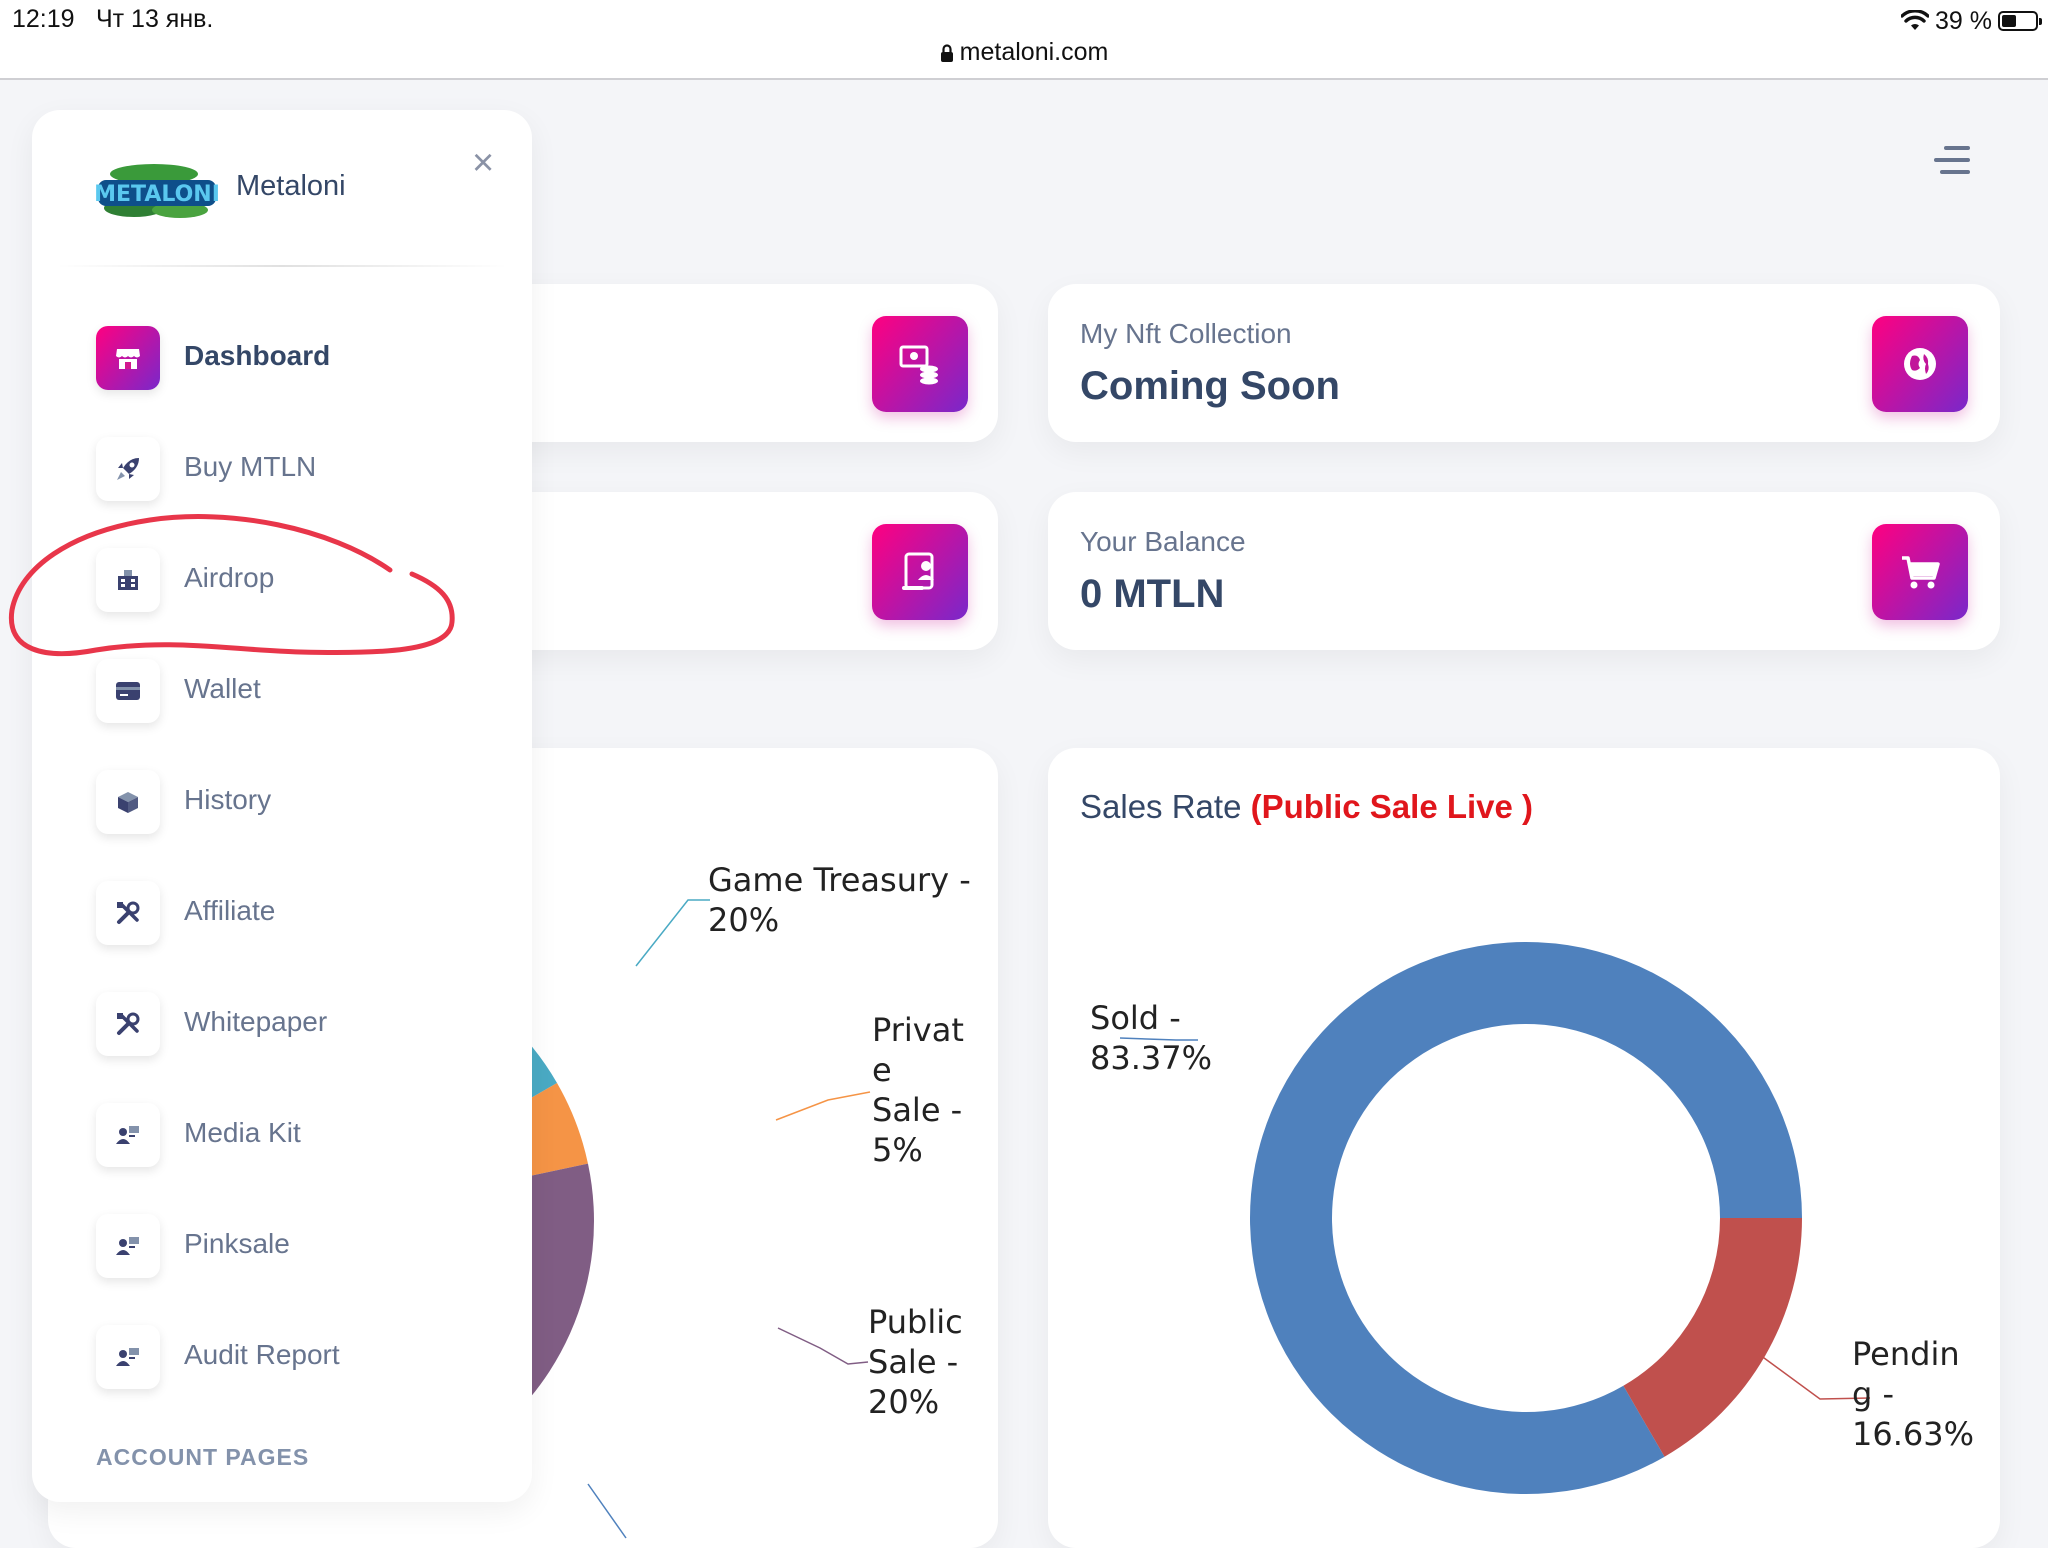  What do you see at coordinates (43, 19) in the screenshot?
I see `status-time: 12:19` at bounding box center [43, 19].